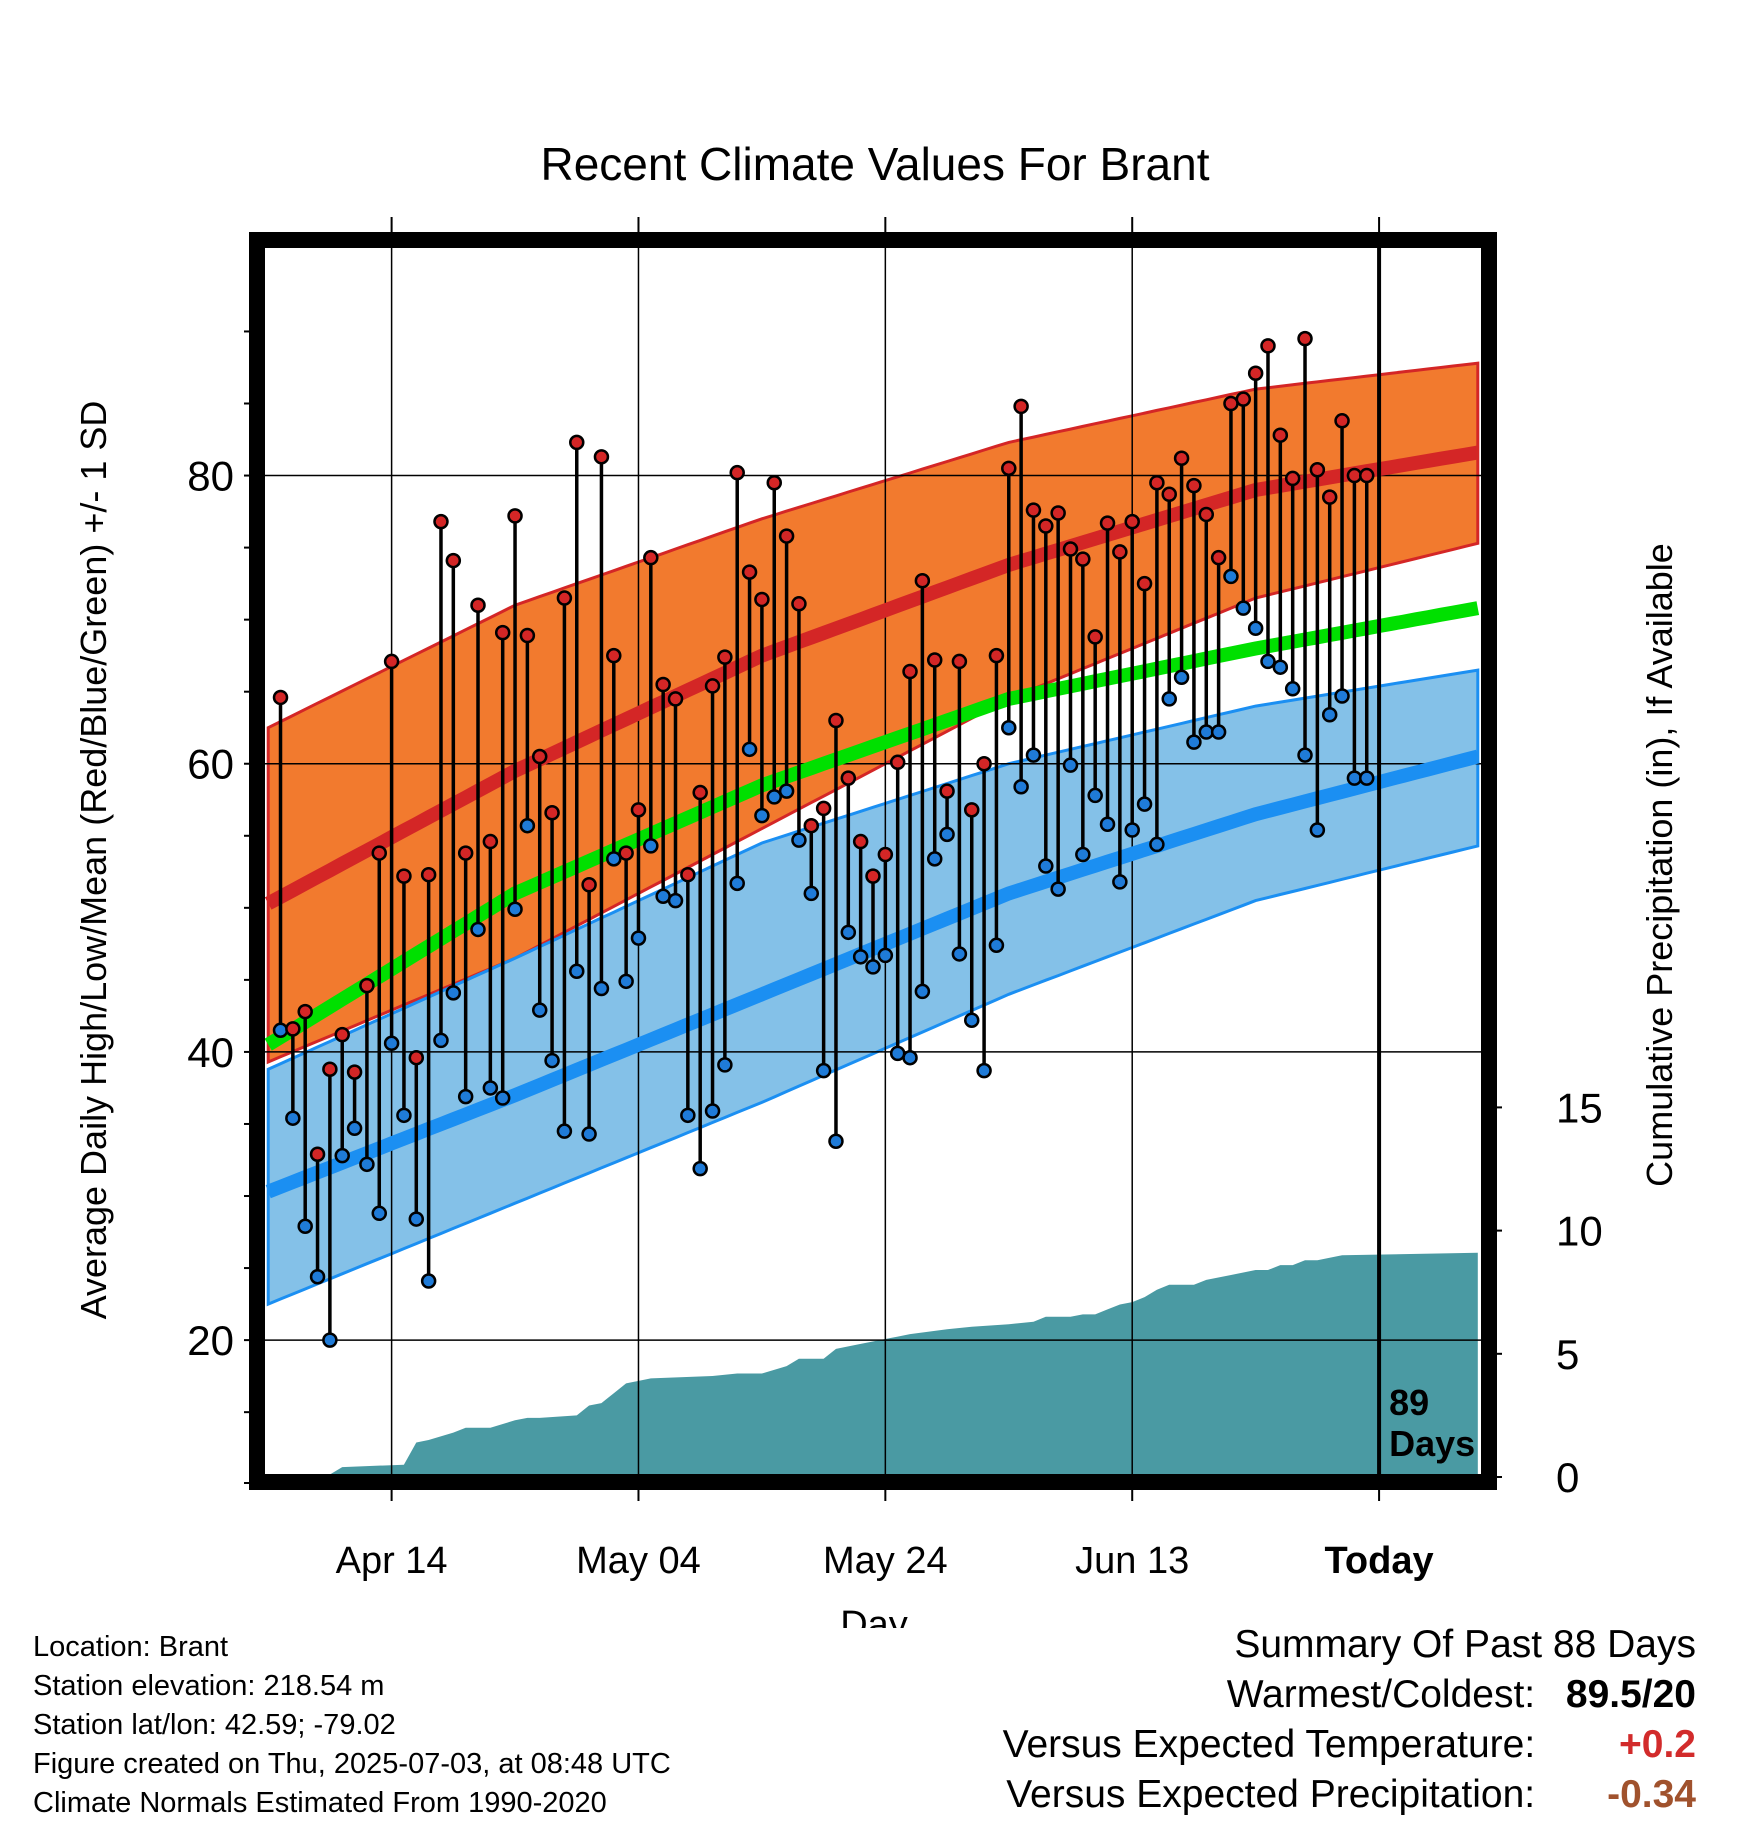 The height and width of the screenshot is (1828, 1748). I want to click on temp-row: Versus Expected Temperature: +0.2, so click(1349, 1745).